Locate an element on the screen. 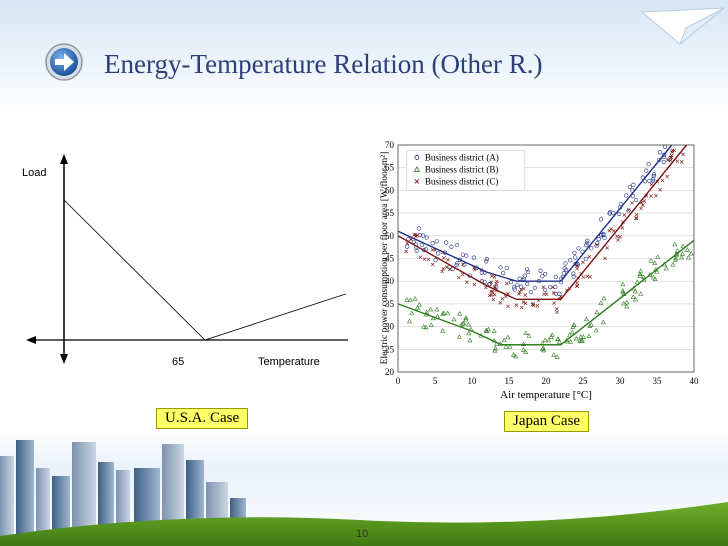  japan-y-tick-label: 25 is located at coordinates (390, 349).